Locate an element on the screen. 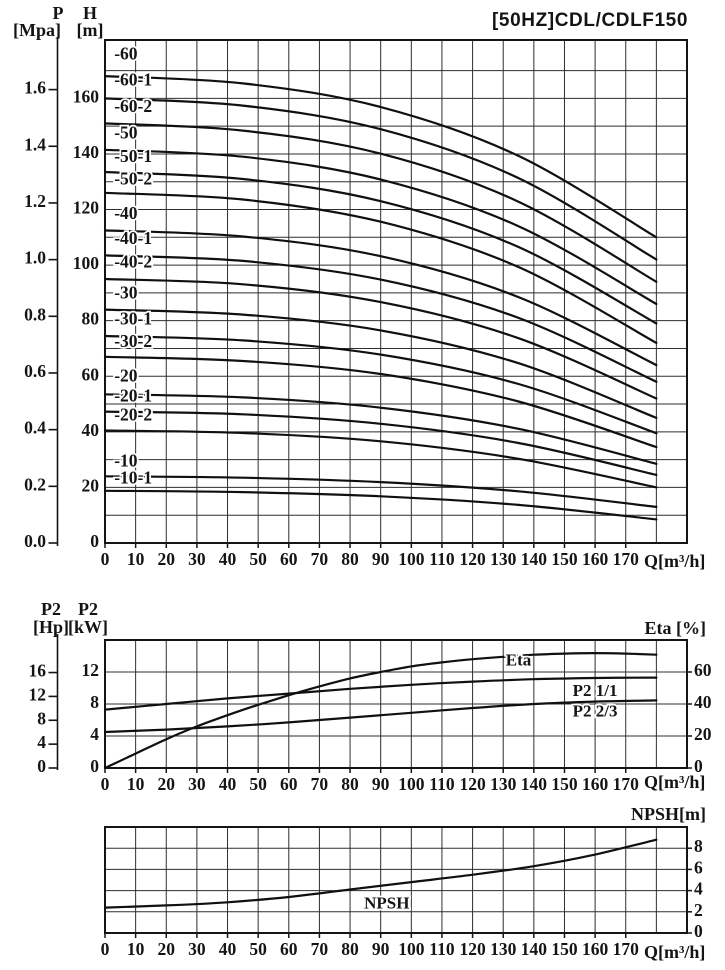  curve--50-1 is located at coordinates (380, 247).